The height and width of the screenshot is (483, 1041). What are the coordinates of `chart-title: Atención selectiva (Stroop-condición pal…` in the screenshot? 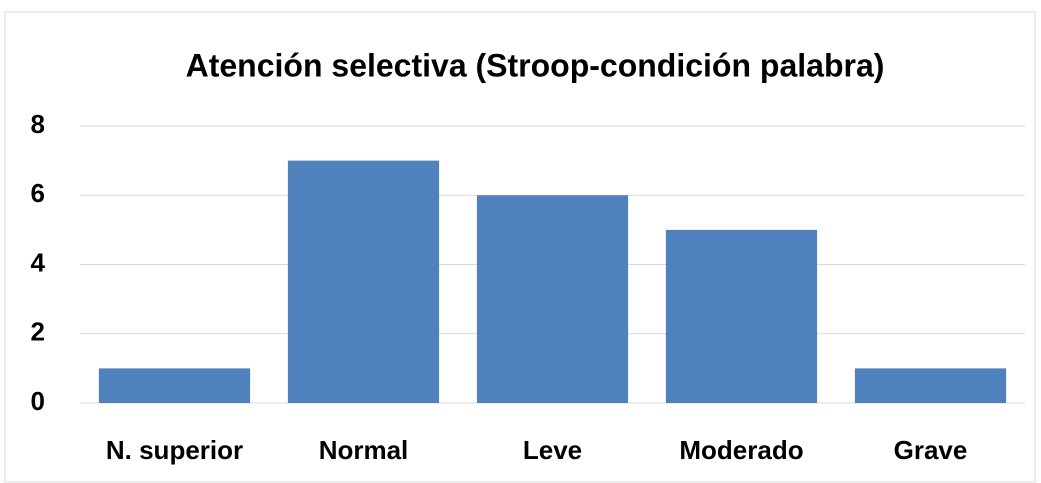 It's located at (535, 65).